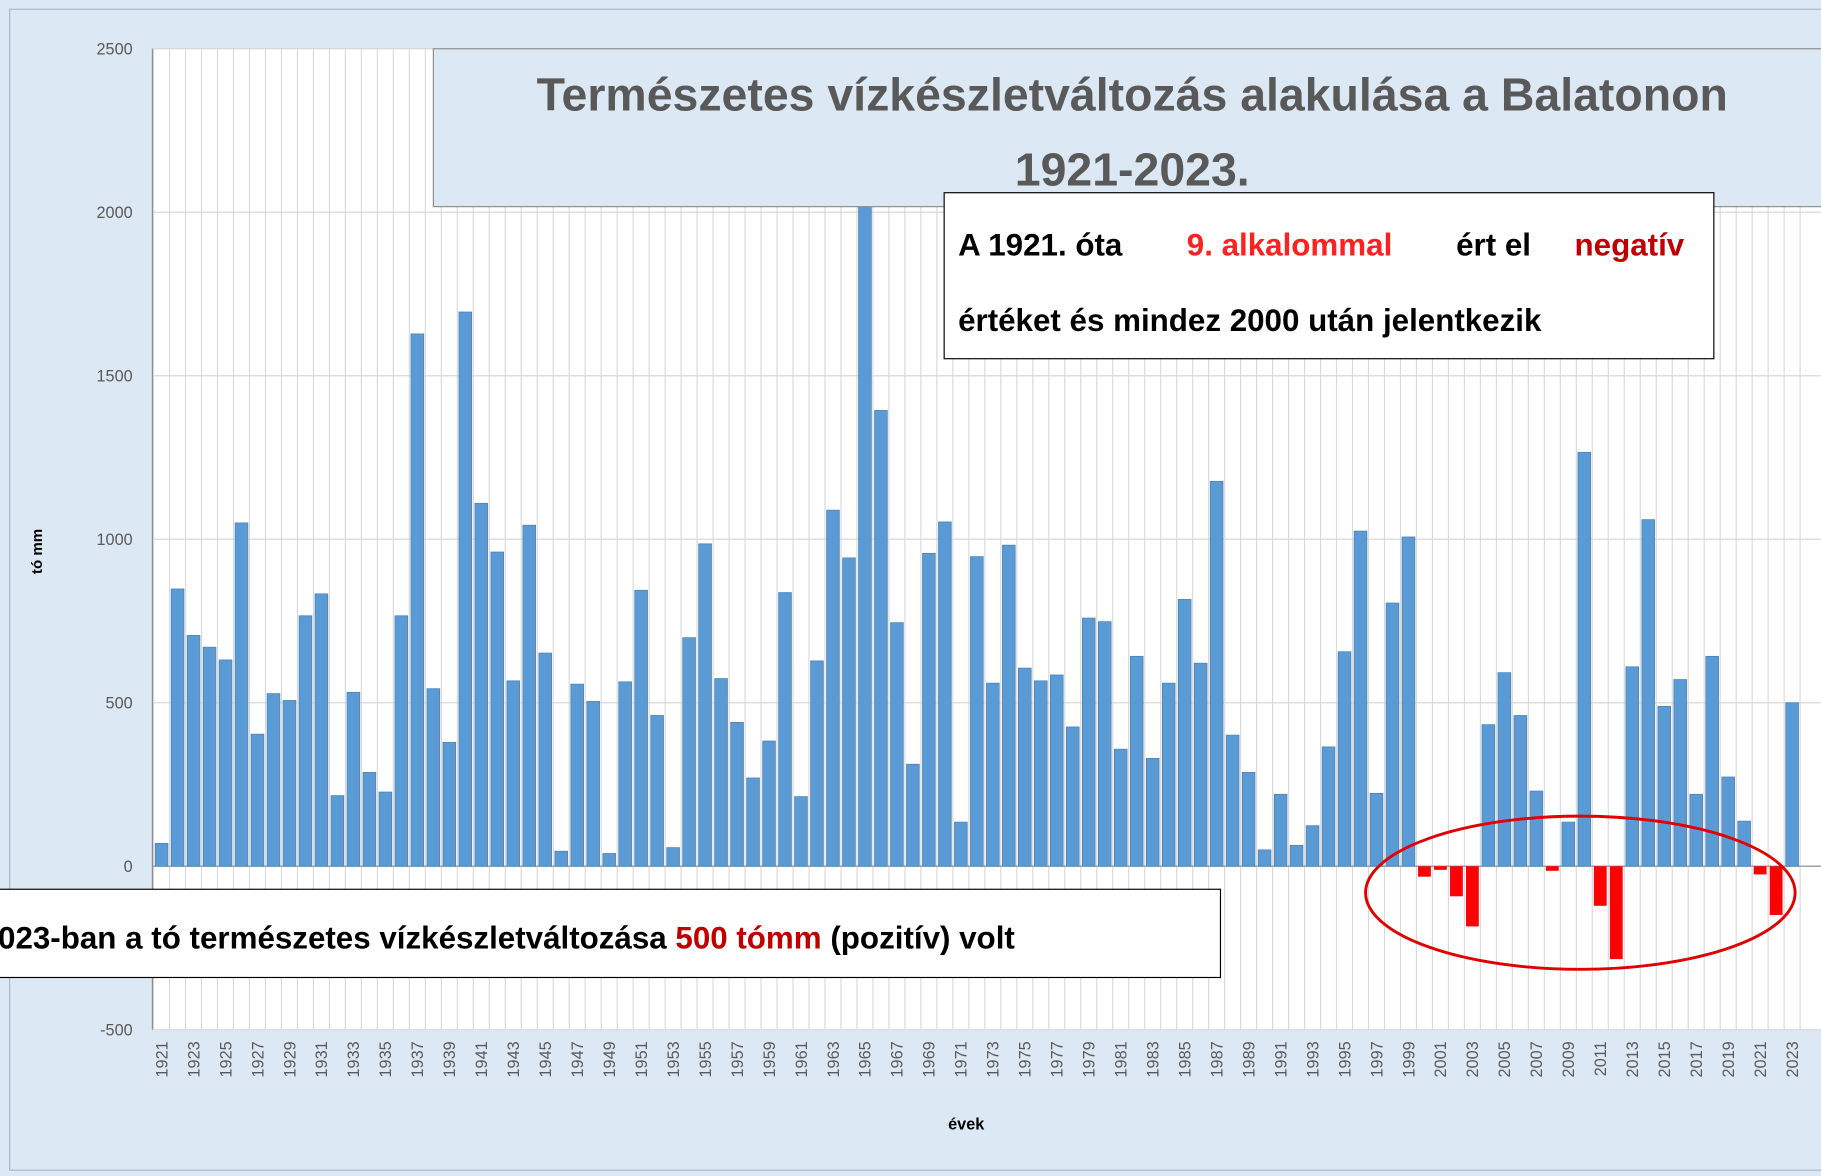 The image size is (1821, 1176). I want to click on x-tick-label: 2001, so click(1441, 1059).